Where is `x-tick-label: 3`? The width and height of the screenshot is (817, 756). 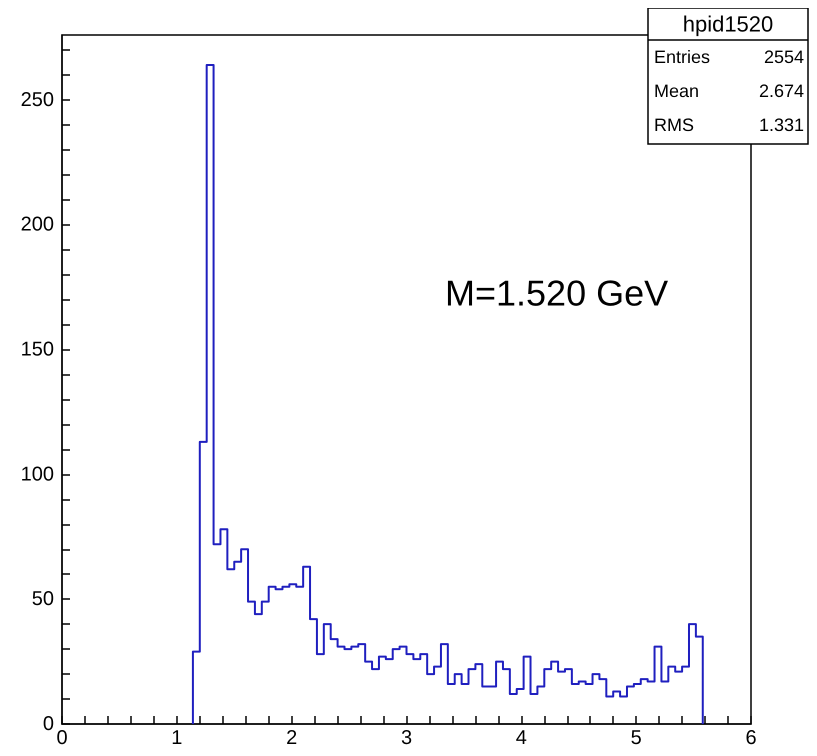 x-tick-label: 3 is located at coordinates (406, 738).